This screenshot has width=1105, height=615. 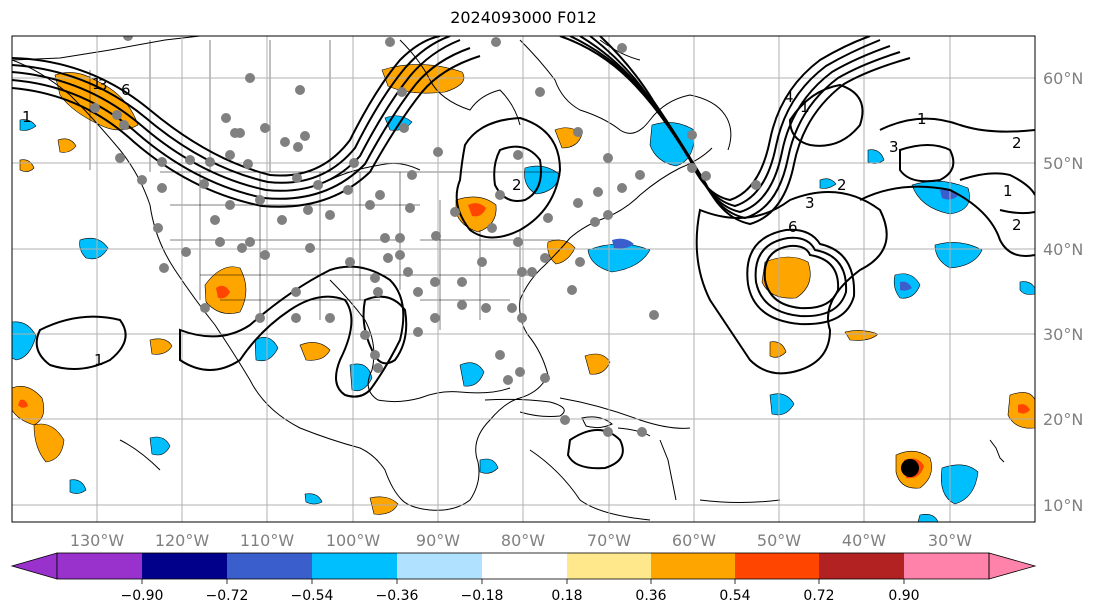 I want to click on lat-label: 60°N, so click(x=1063, y=78).